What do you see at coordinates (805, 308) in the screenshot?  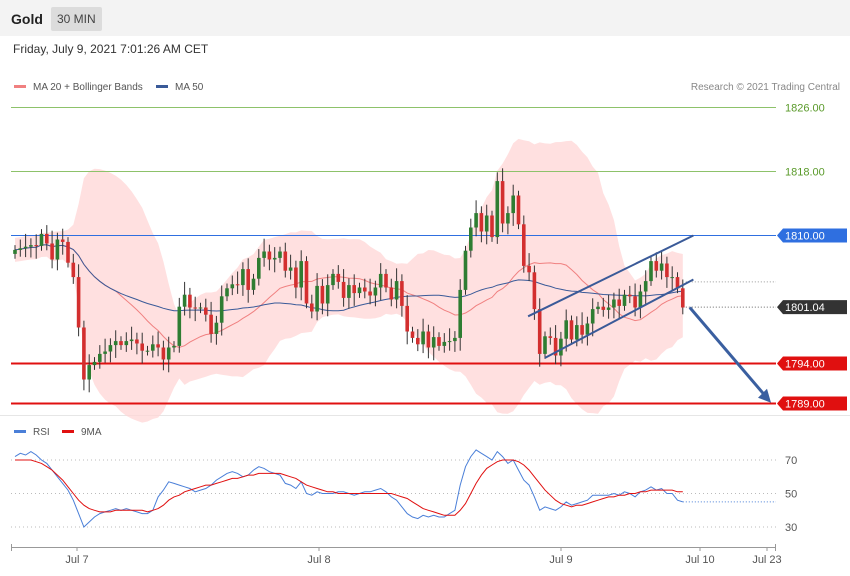 I see `last-price-label: 1801.04` at bounding box center [805, 308].